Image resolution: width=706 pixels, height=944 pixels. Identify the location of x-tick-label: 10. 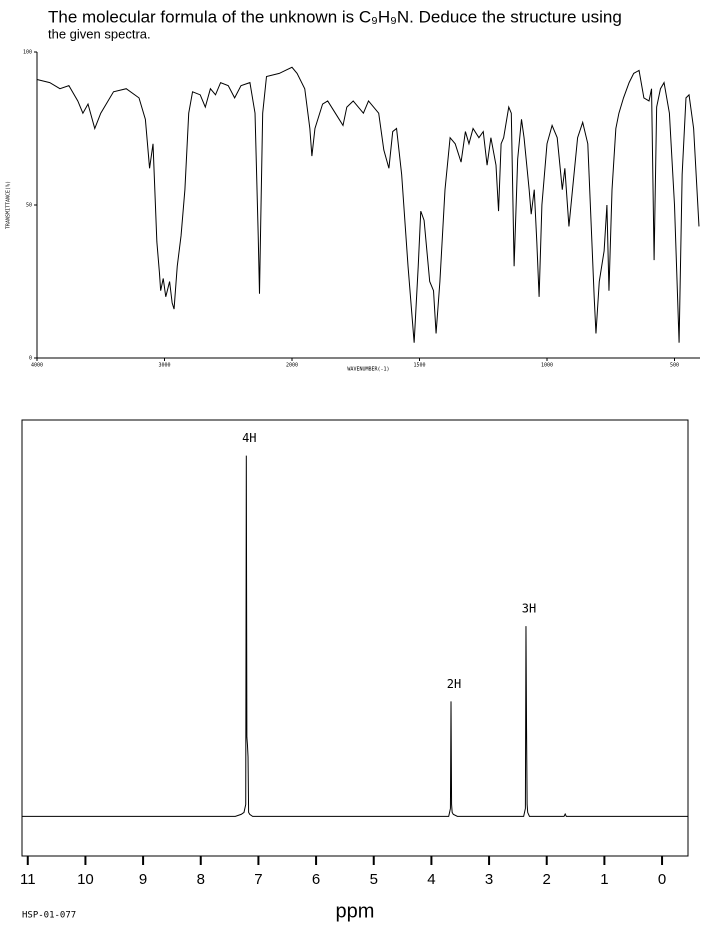
(85, 879).